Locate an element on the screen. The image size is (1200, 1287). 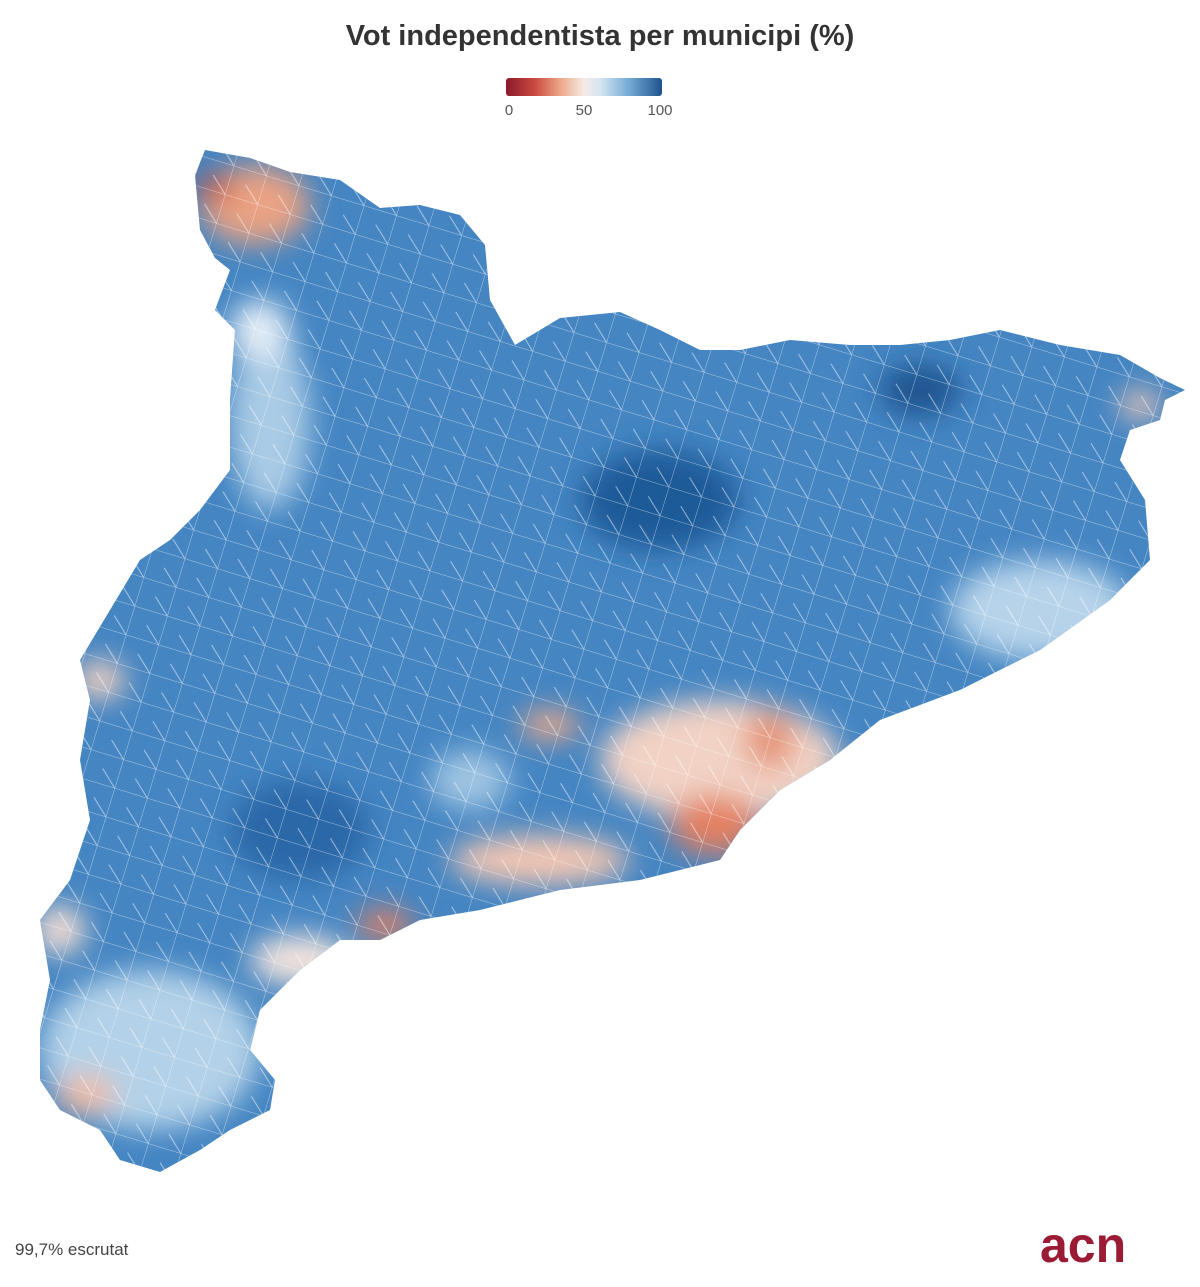
legend-tick-max: 100 is located at coordinates (660, 110).